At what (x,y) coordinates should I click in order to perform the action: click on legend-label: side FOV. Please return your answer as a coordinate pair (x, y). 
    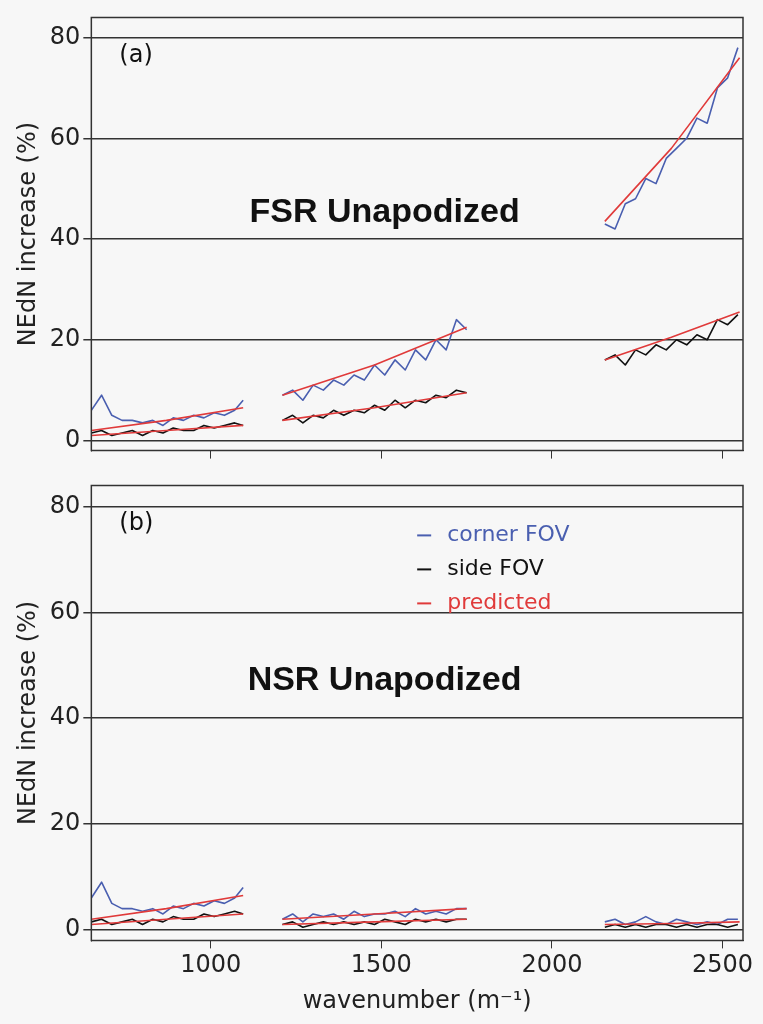
    Looking at the image, I should click on (495, 568).